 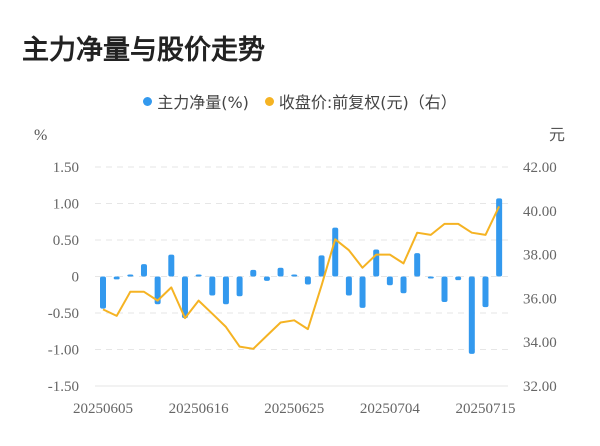 I want to click on x-axis-tick: 20250715, so click(x=485, y=409).